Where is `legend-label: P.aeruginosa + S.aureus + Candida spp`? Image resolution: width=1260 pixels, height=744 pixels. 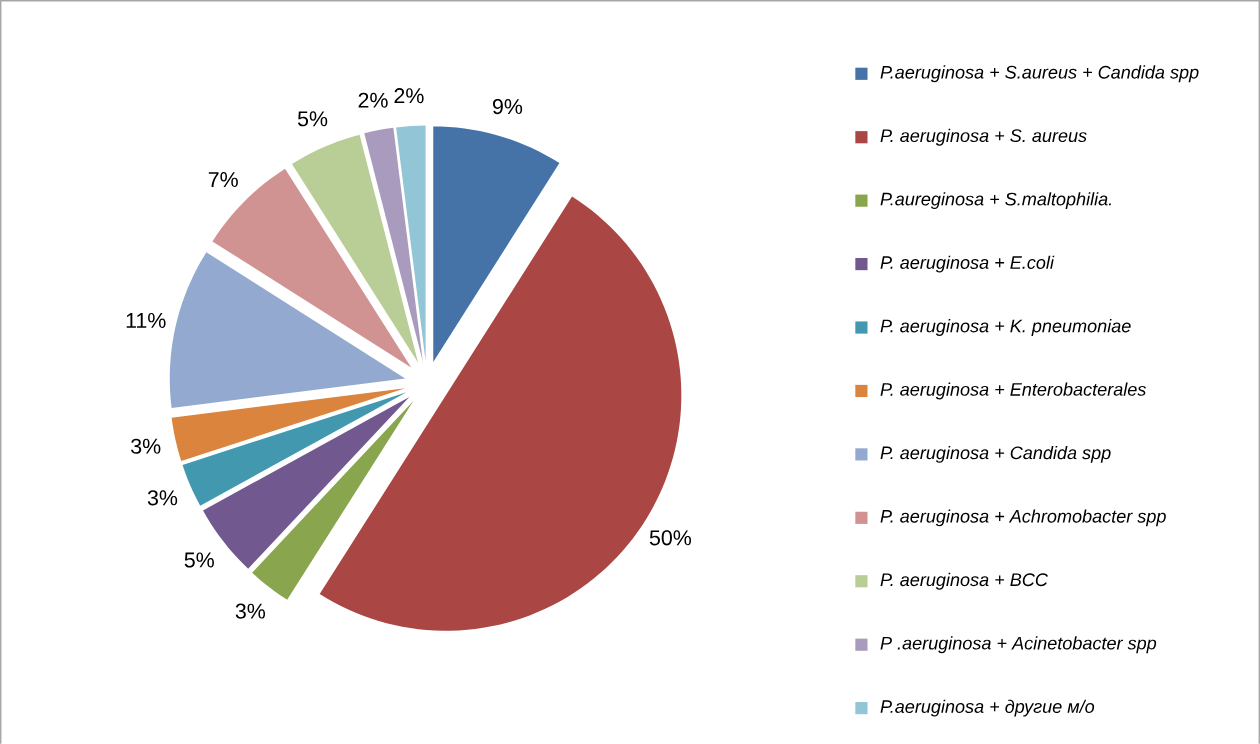
legend-label: P.aeruginosa + S.aureus + Candida spp is located at coordinates (1039, 74).